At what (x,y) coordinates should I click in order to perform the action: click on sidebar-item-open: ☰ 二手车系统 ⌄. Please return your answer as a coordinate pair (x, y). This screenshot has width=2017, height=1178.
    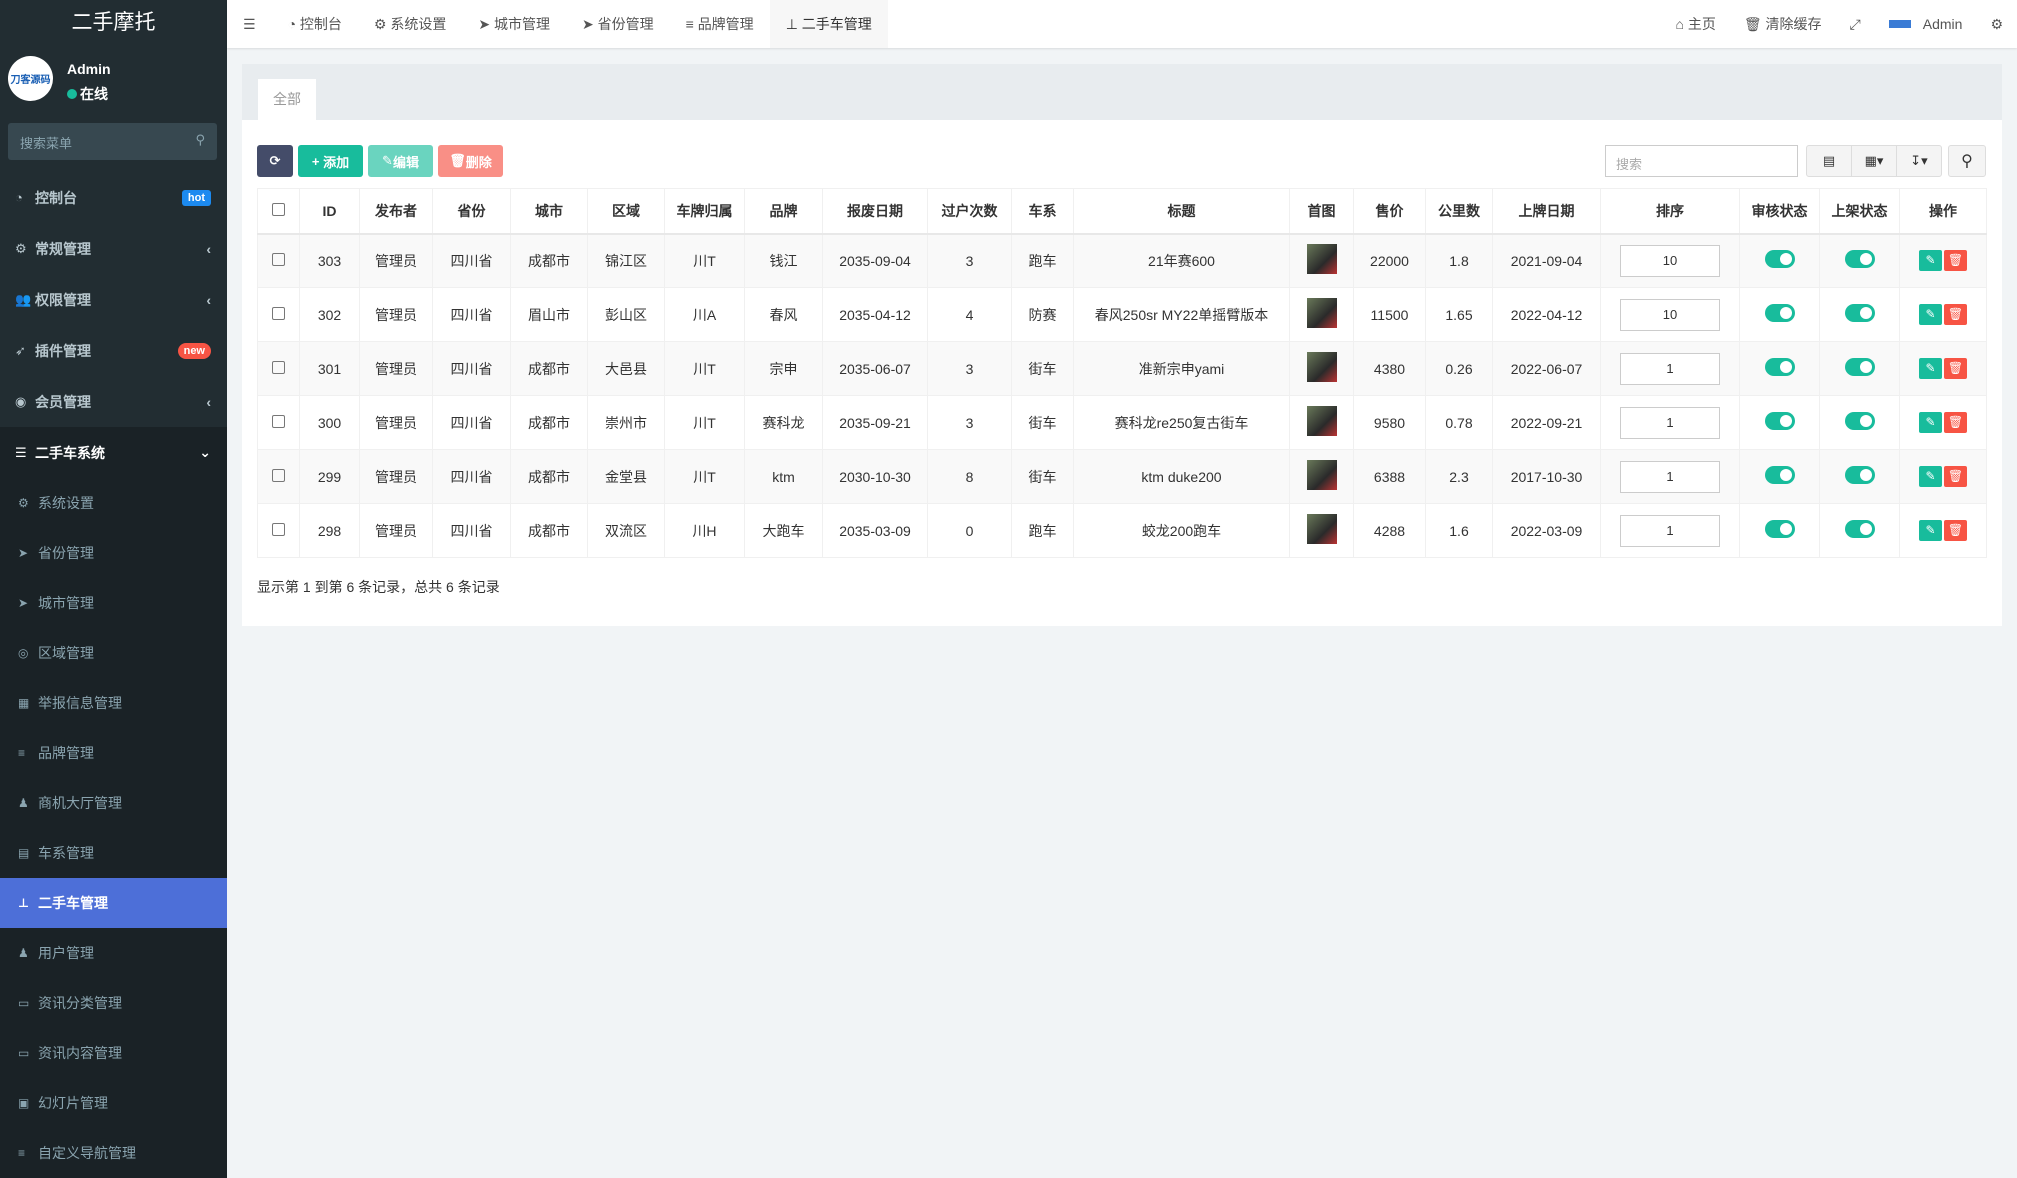
    Looking at the image, I should click on (113, 452).